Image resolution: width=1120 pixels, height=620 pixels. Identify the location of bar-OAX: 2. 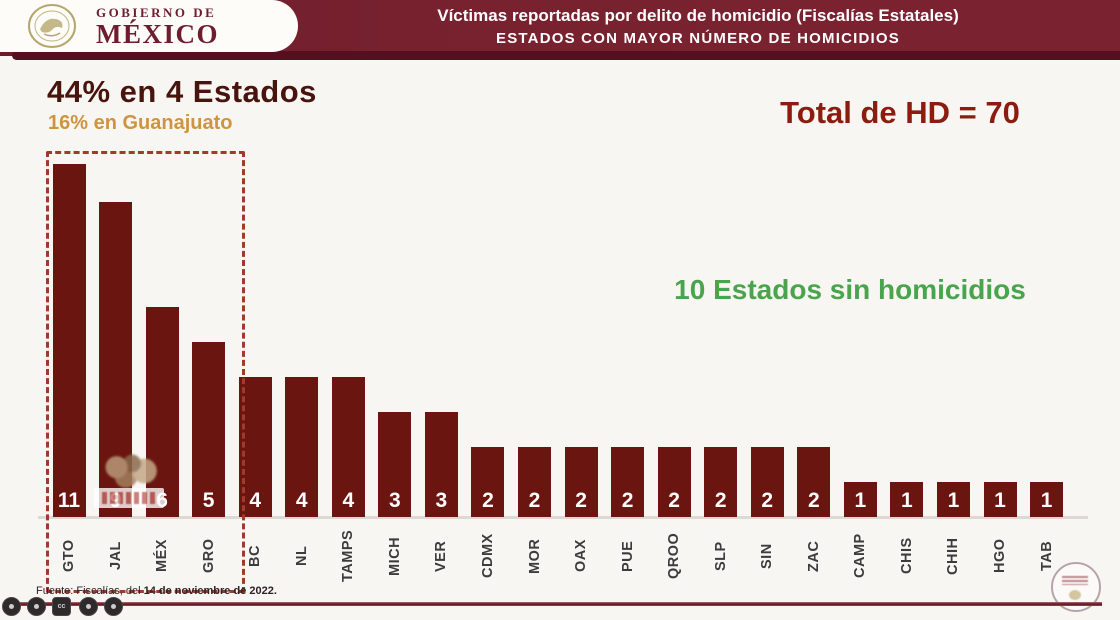
(581, 482).